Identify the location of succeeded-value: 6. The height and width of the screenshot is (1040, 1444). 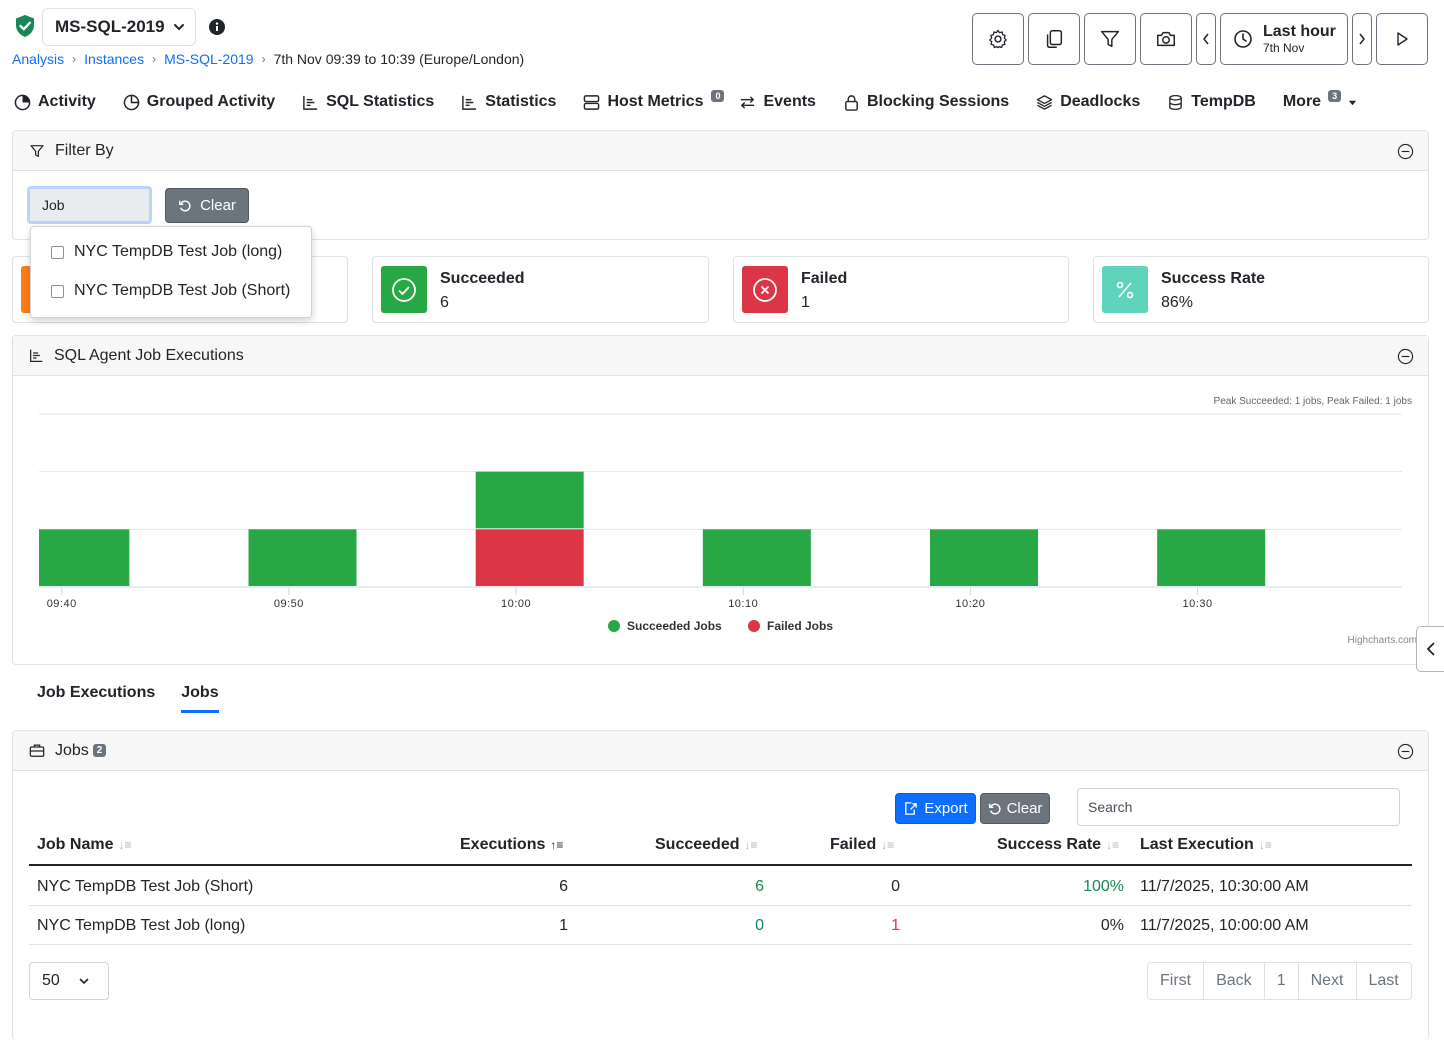
(444, 302).